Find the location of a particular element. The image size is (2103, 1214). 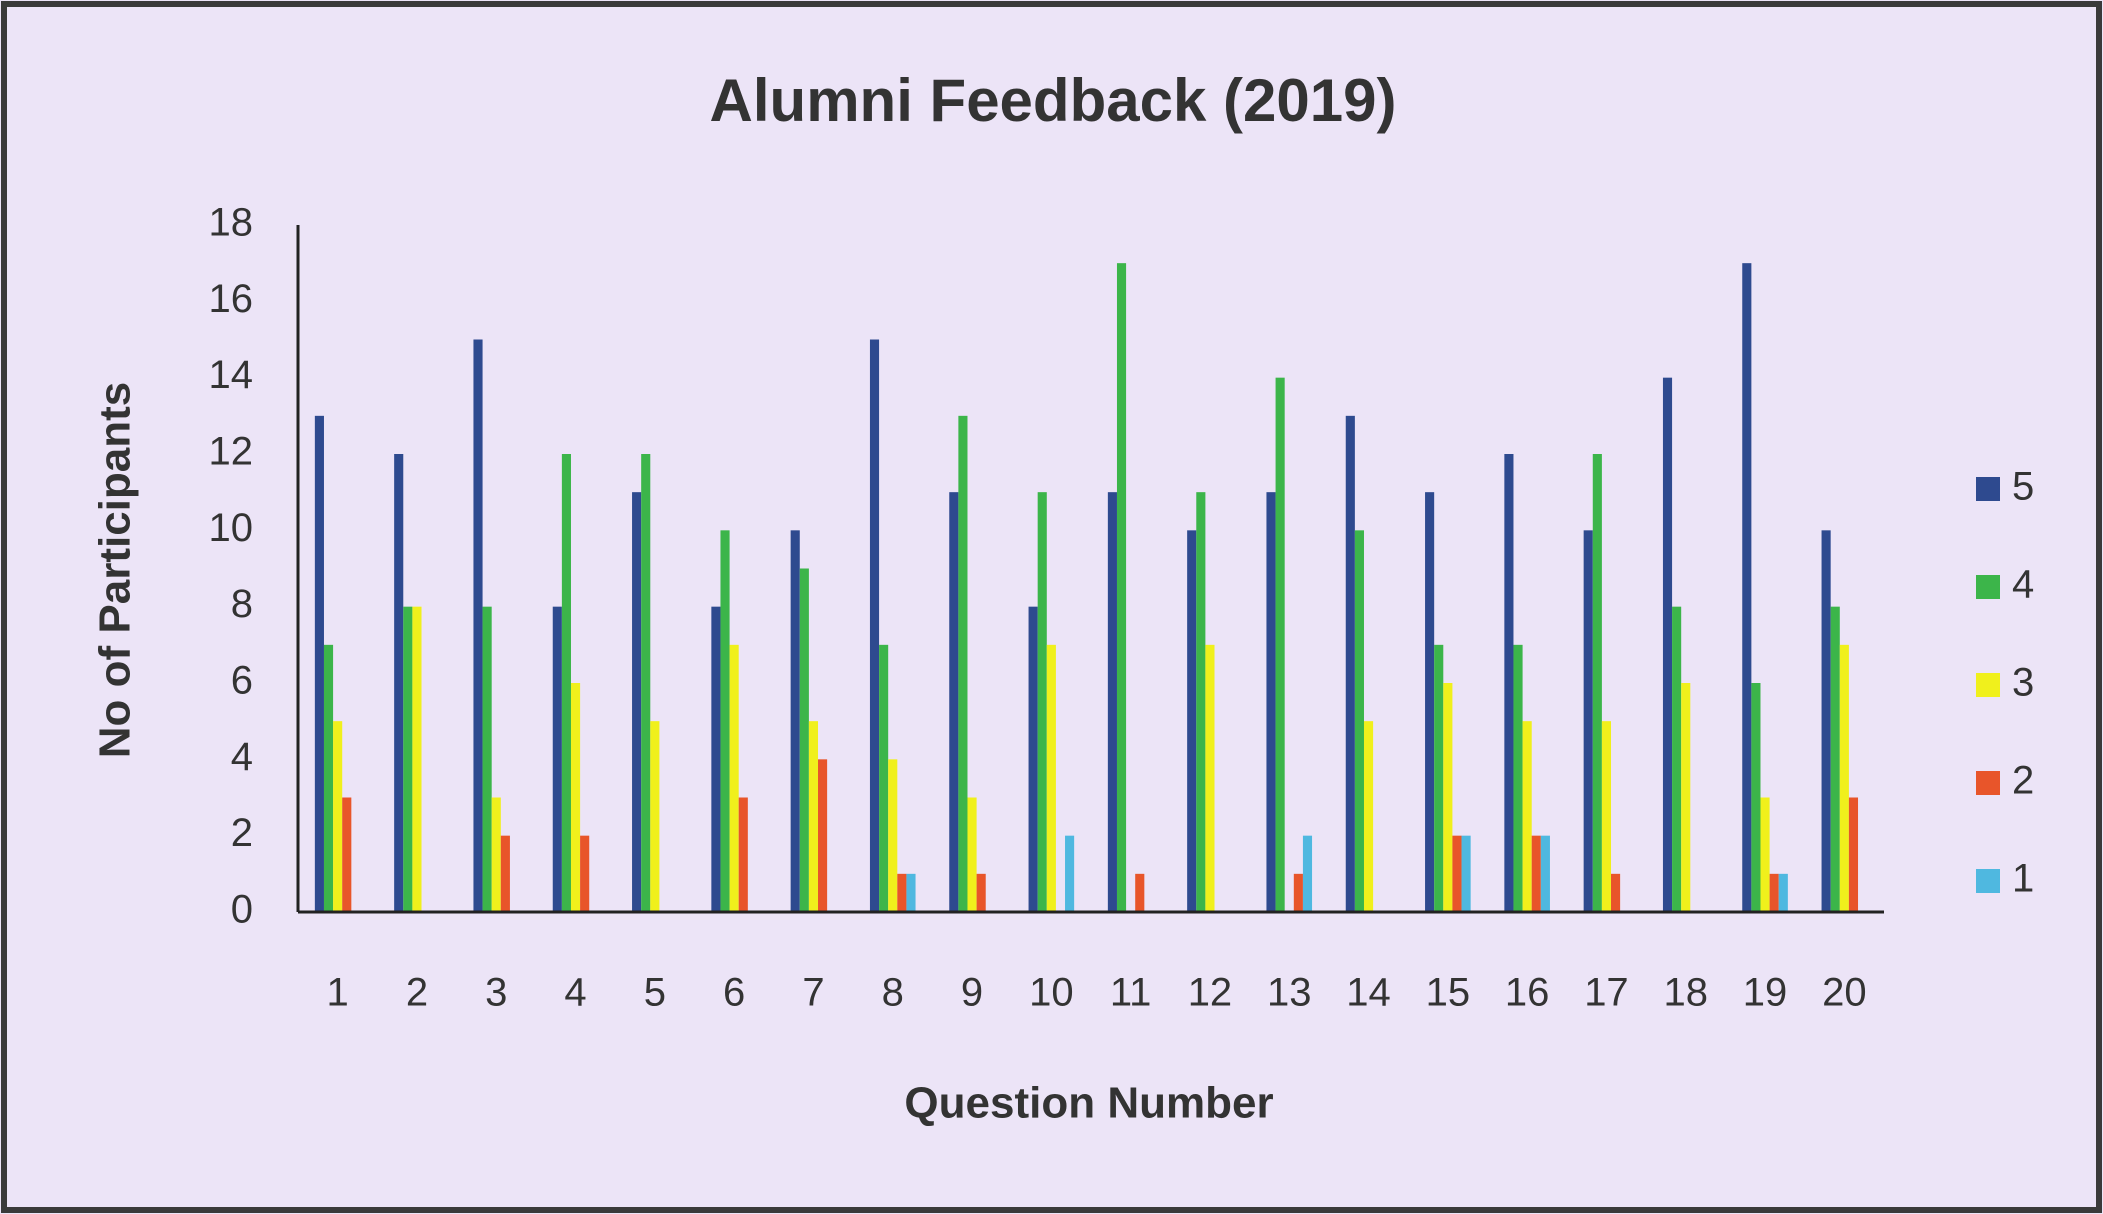

legend-label: 4 is located at coordinates (2023, 585).